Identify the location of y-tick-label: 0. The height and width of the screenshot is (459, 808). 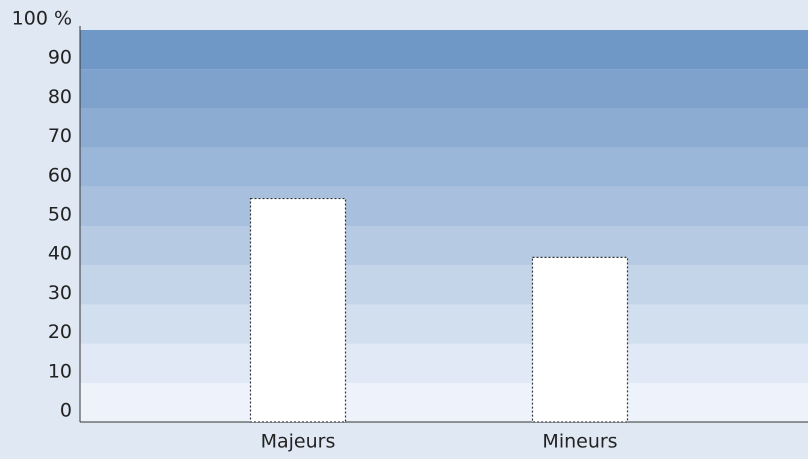
(66, 411).